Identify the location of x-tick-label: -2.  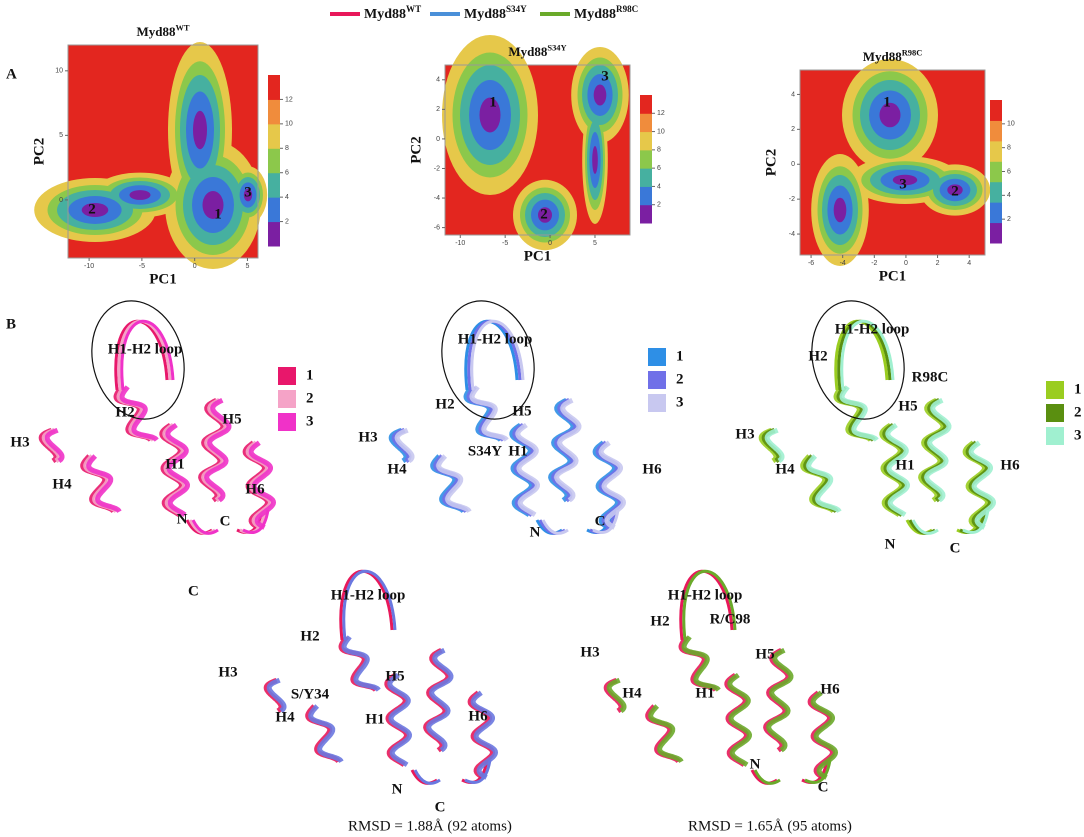
(874, 263).